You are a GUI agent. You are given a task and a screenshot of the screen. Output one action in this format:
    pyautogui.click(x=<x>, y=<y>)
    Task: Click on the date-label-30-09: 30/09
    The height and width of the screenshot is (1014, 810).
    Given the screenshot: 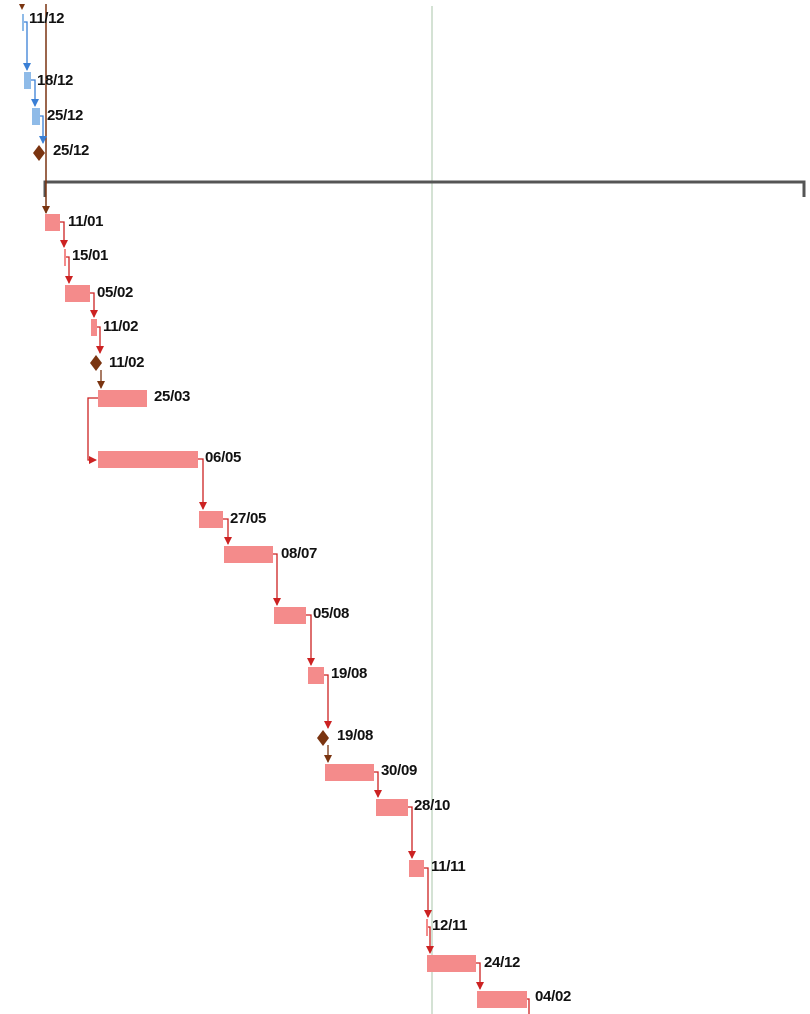 What is the action you would take?
    pyautogui.click(x=399, y=770)
    